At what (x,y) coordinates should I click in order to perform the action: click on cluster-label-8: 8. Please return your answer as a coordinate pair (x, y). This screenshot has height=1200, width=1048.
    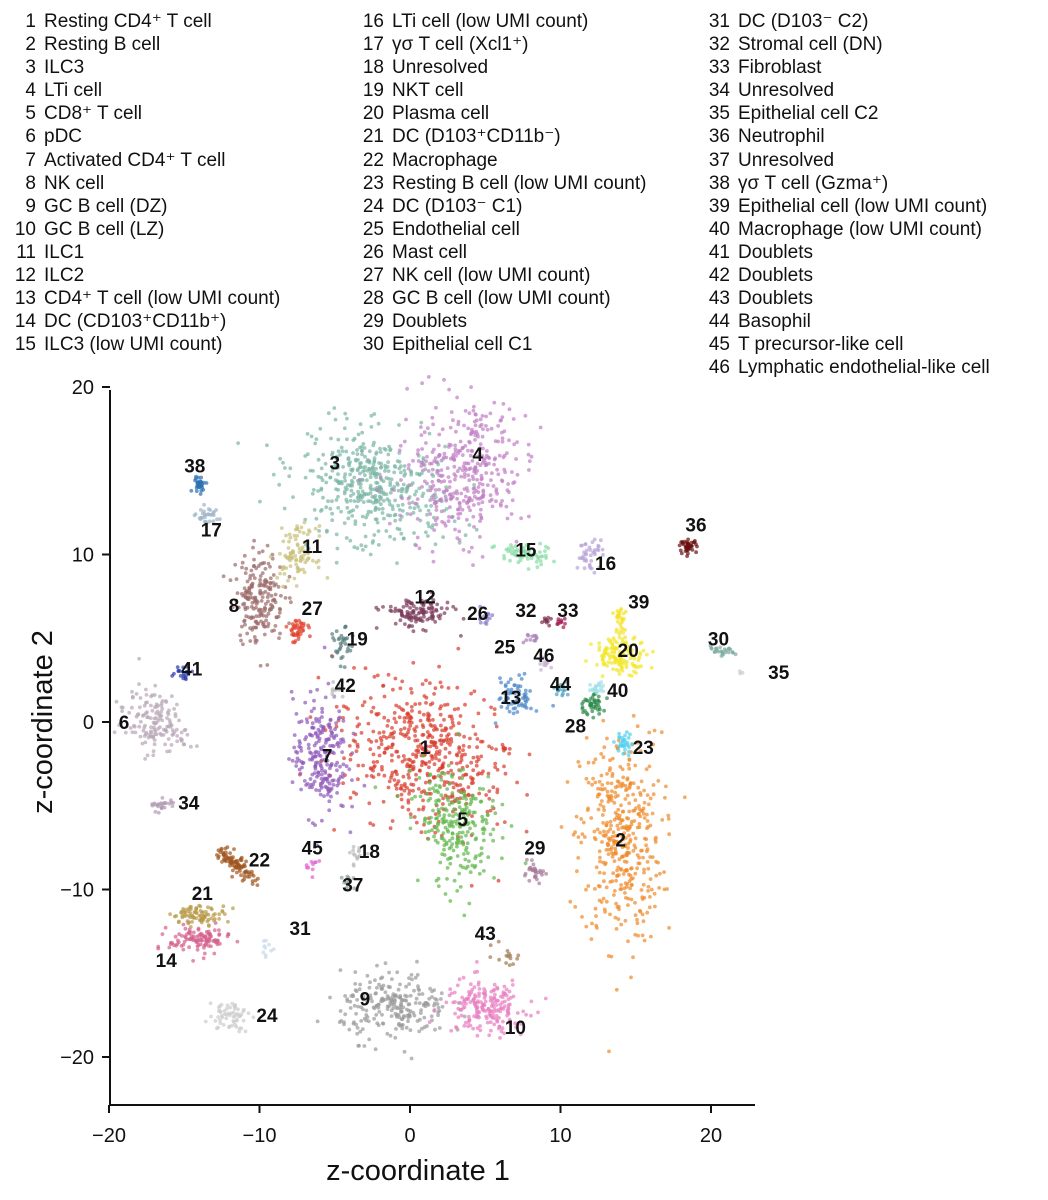
    Looking at the image, I should click on (234, 606).